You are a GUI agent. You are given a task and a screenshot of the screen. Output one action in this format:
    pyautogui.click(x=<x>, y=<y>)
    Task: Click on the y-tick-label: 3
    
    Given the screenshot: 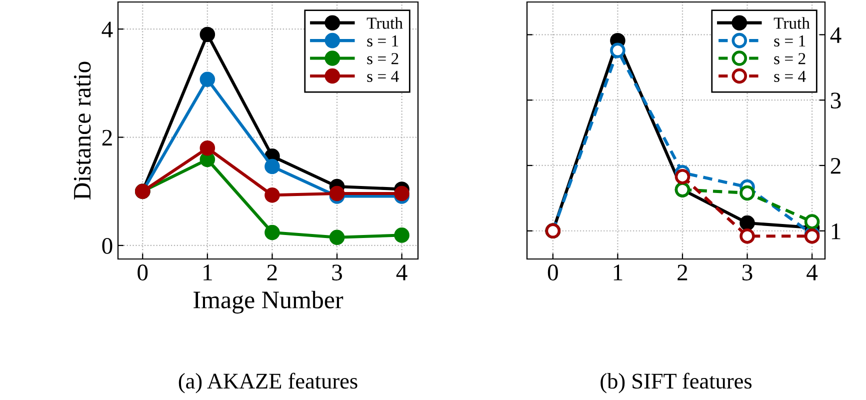 What is the action you would take?
    pyautogui.click(x=835, y=100)
    